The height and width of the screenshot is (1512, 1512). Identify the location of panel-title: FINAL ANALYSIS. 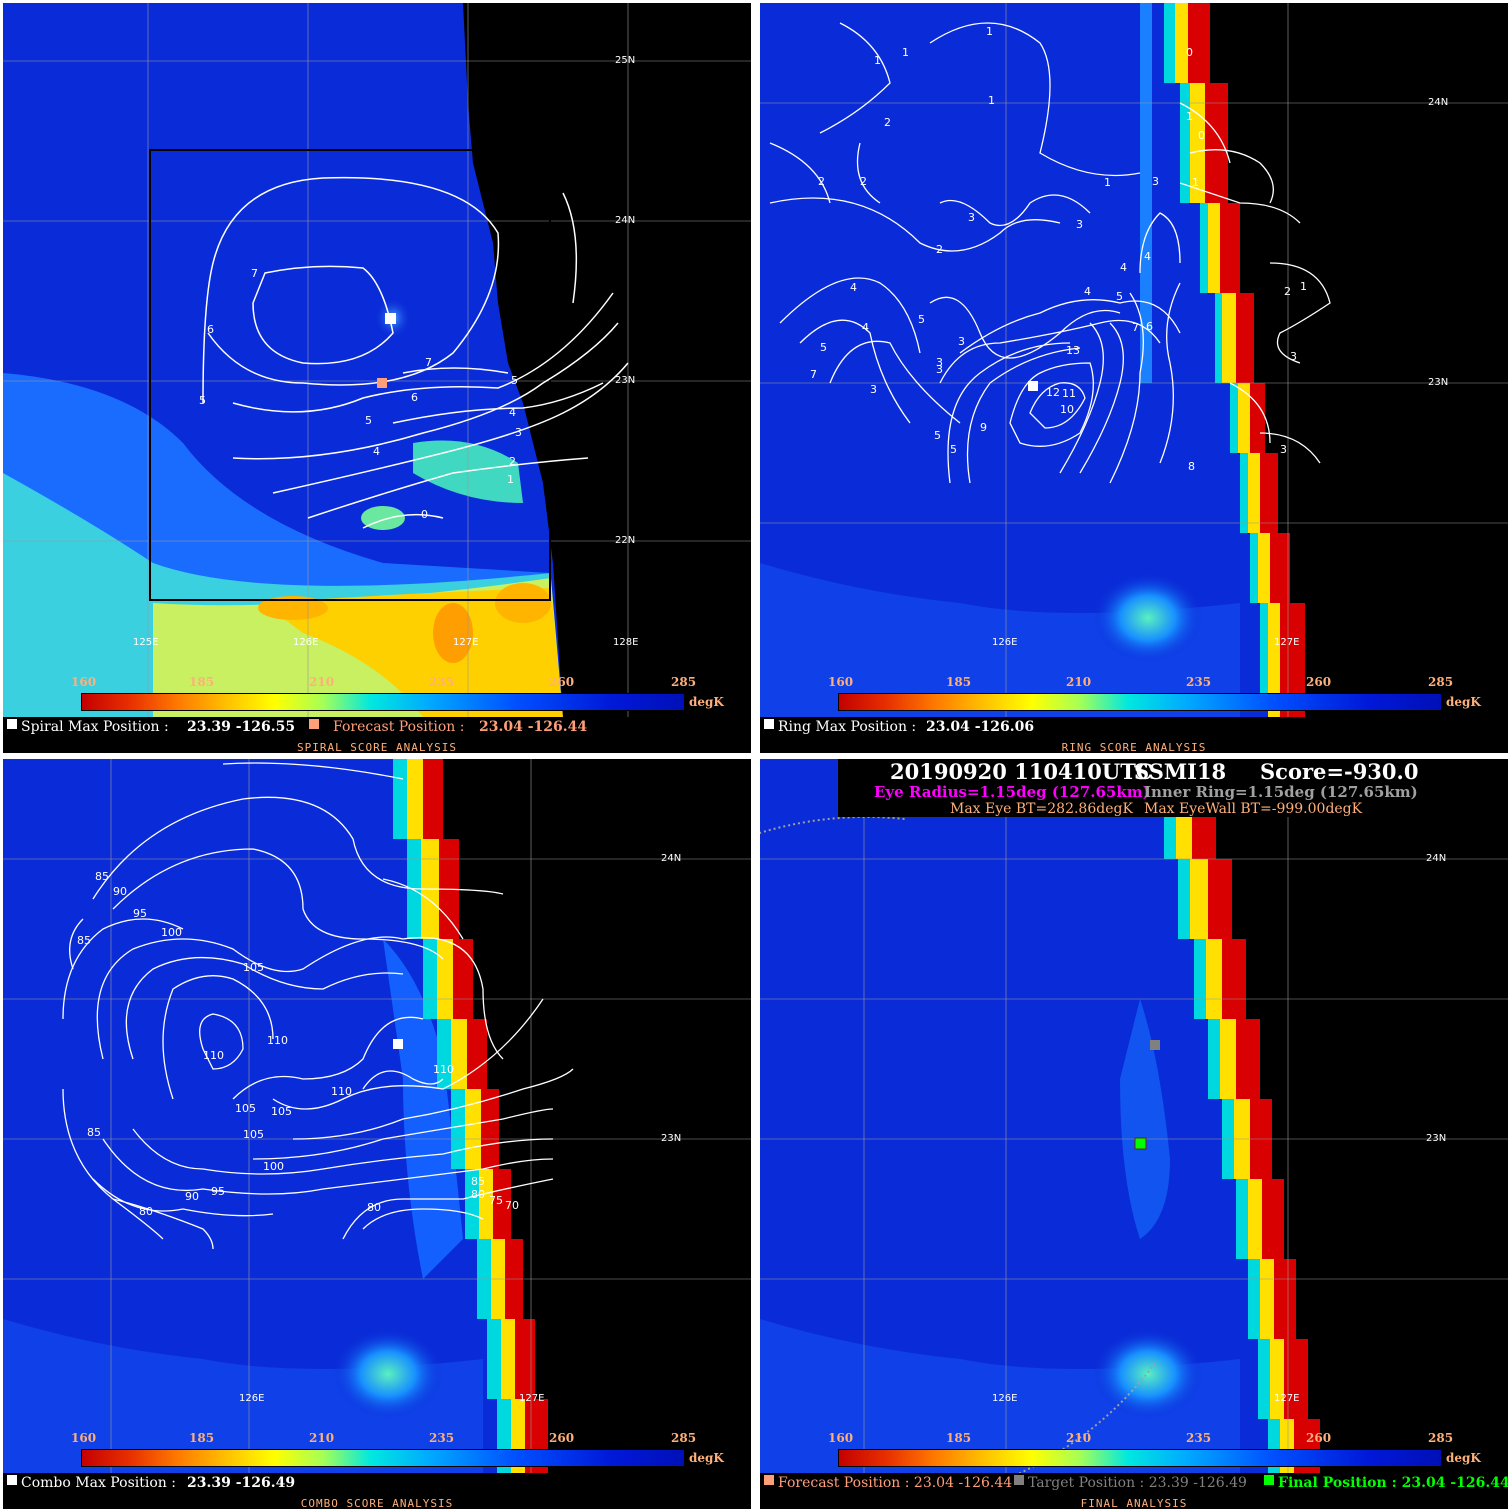
(1134, 1503).